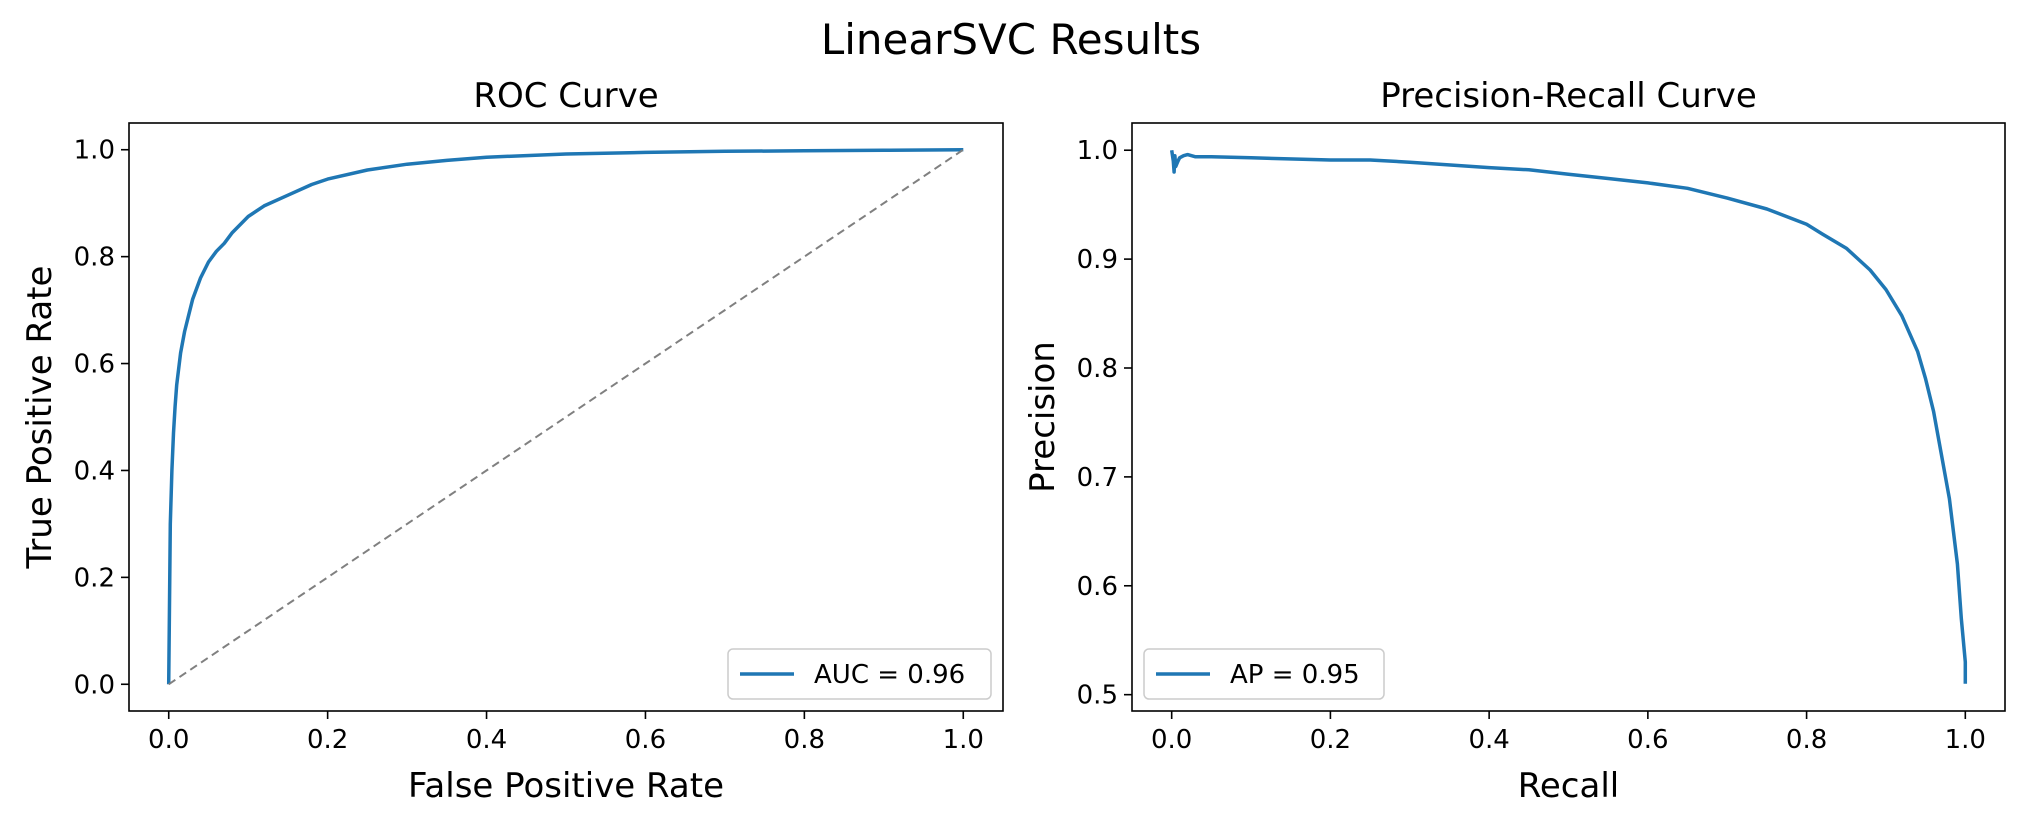 This screenshot has height=823, width=2023. I want to click on legend-label: AUC = 0.96, so click(889, 675).